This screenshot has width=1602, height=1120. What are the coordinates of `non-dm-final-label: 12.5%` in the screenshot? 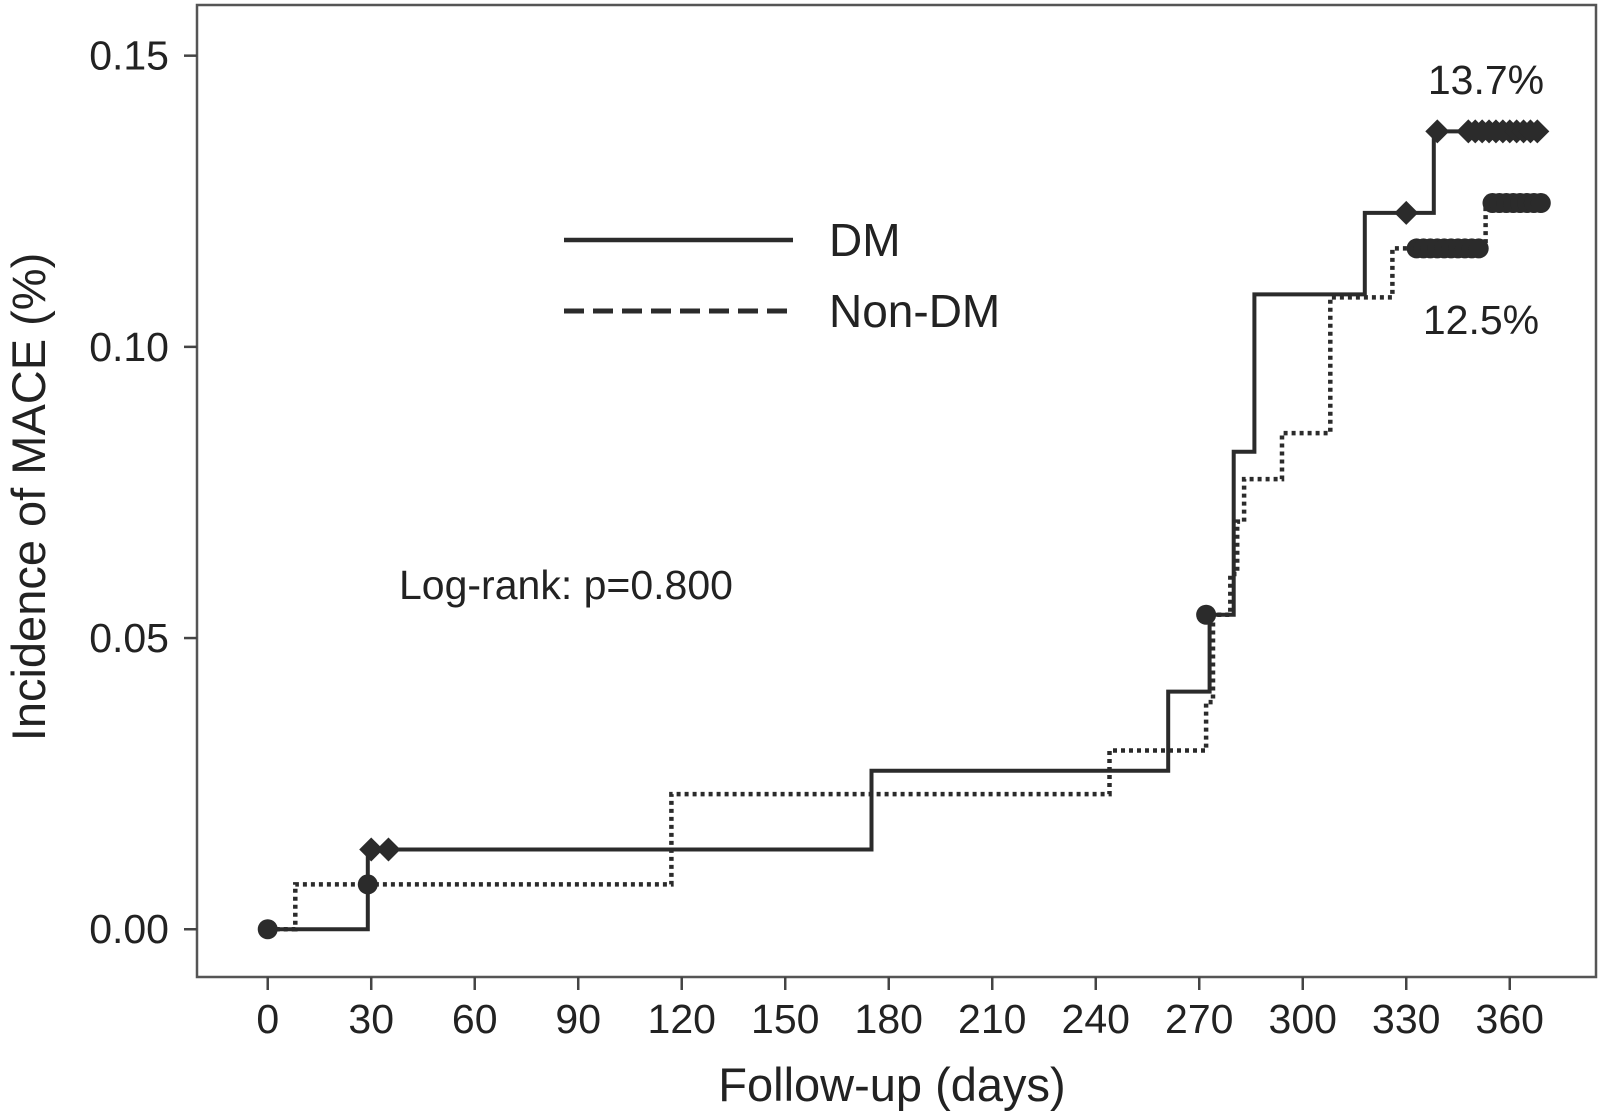 It's located at (1481, 320).